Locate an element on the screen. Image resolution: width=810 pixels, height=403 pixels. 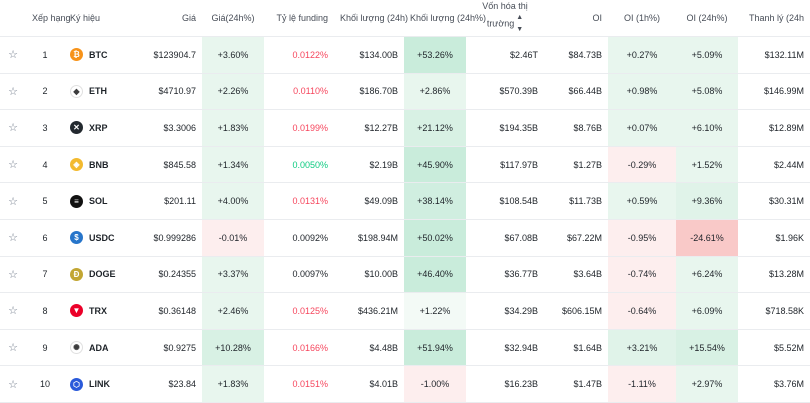
symbol-cell: ◆ ETH is located at coordinates (99, 92).